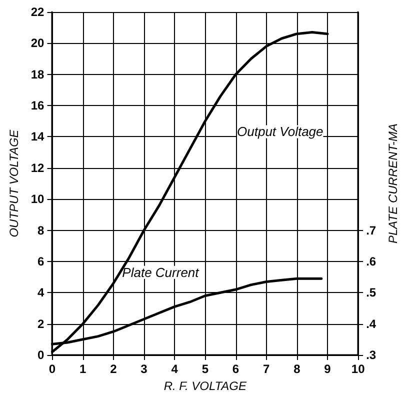 Image resolution: width=407 pixels, height=401 pixels. I want to click on x-tick-label: 3, so click(144, 369).